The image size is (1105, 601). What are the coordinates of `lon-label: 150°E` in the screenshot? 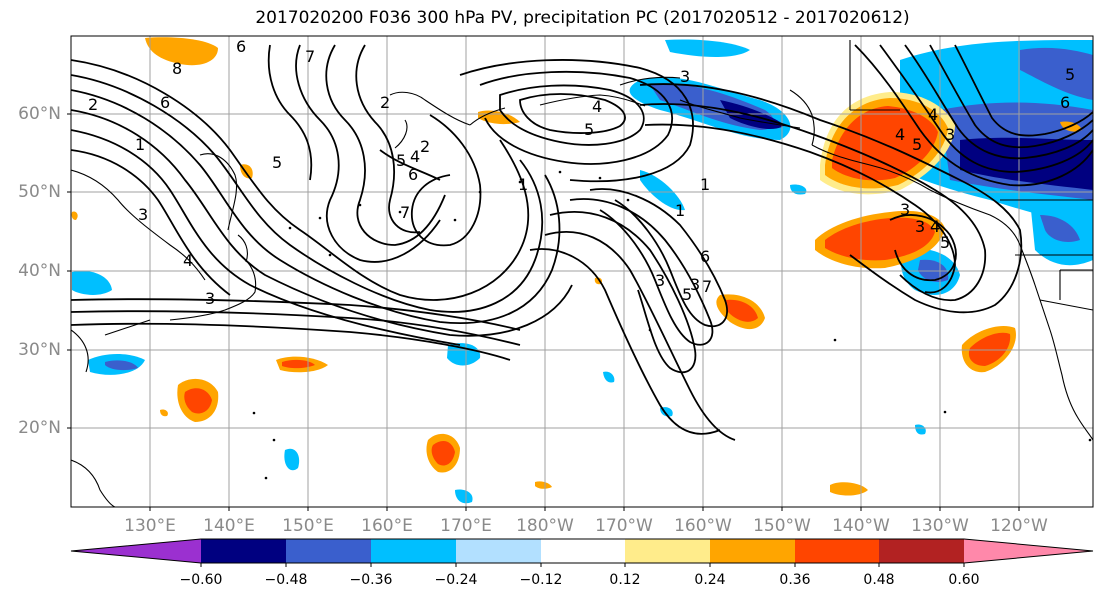 It's located at (308, 526).